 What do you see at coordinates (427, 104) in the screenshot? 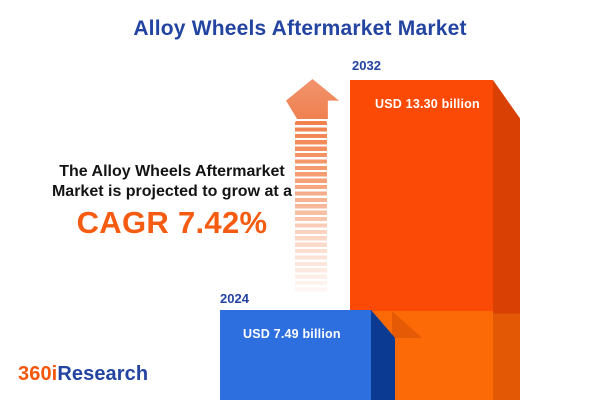
I see `value-label-2032: USD 13.30 billion` at bounding box center [427, 104].